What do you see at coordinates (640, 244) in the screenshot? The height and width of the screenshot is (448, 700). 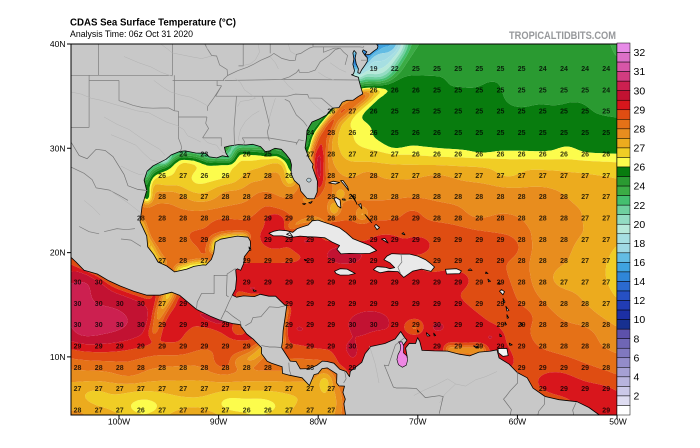 I see `svg-text: 18` at bounding box center [640, 244].